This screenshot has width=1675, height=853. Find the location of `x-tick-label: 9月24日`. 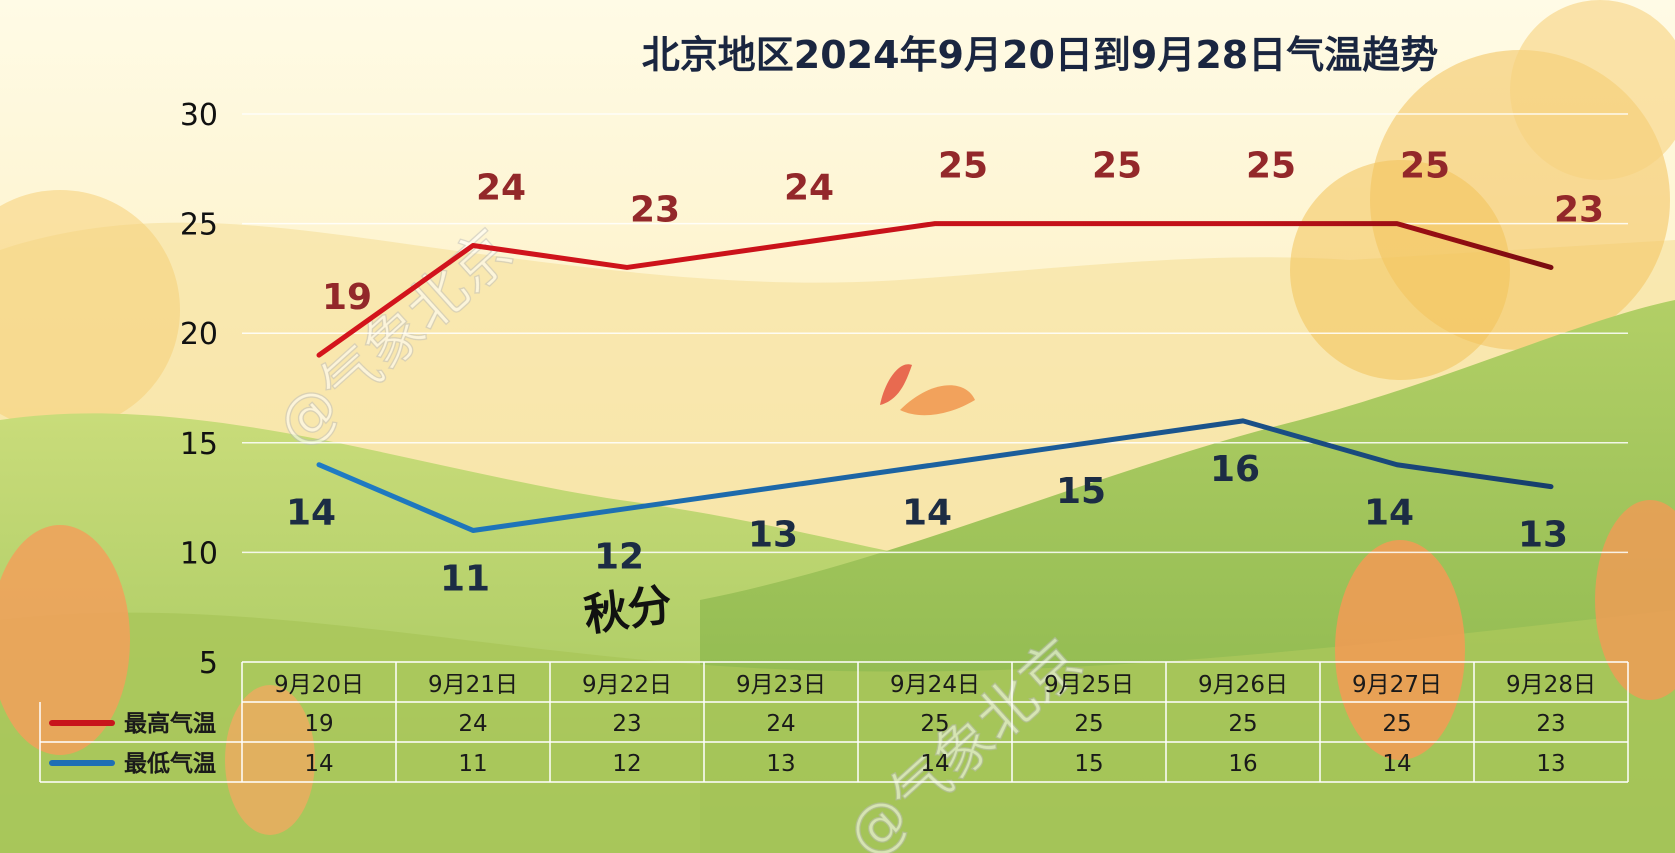

x-tick-label: 9月24日 is located at coordinates (935, 685).